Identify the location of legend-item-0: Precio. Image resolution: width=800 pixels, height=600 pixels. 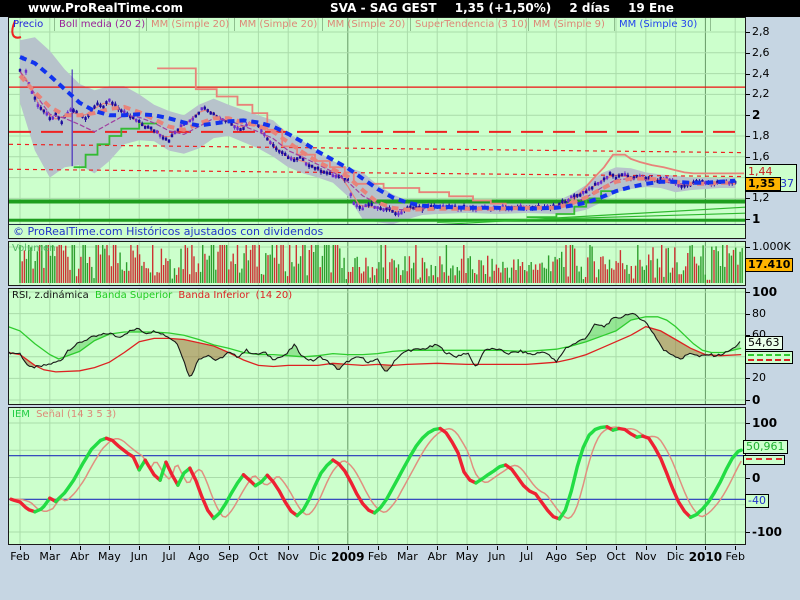
(32, 24).